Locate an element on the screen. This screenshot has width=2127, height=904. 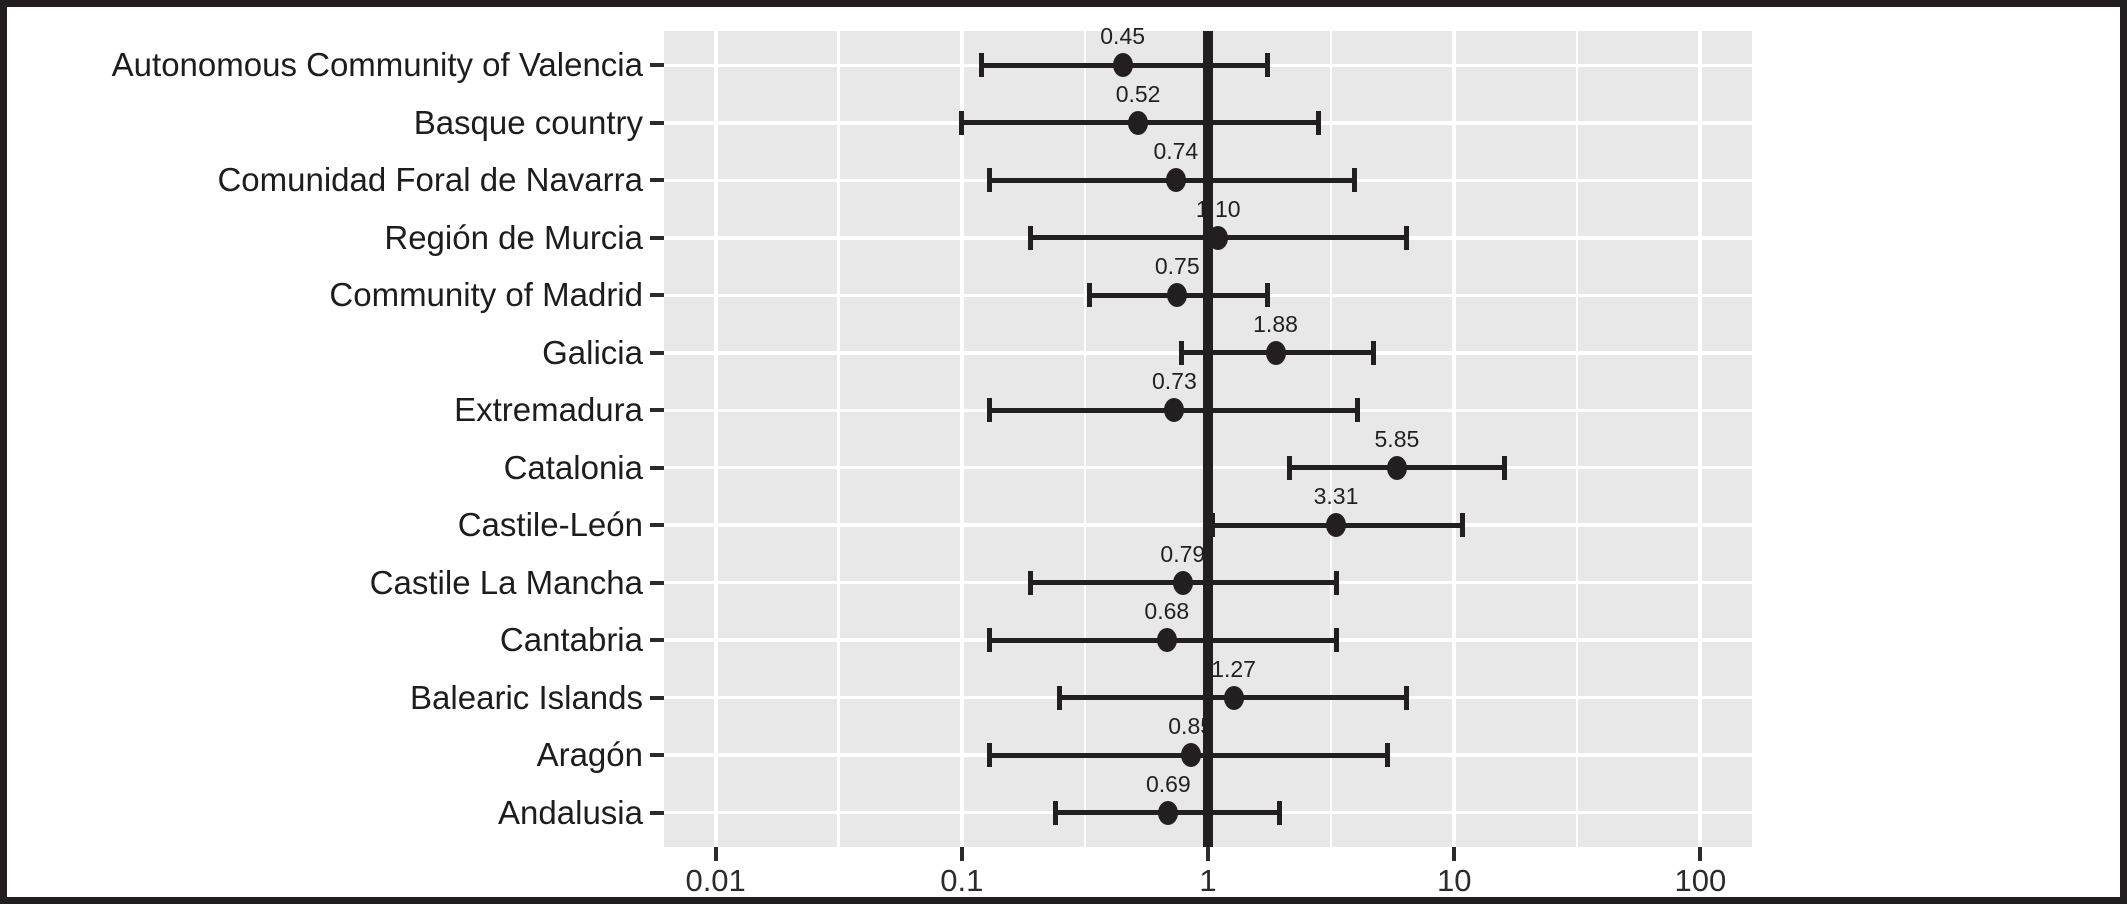
x-axis-tick-label: 100 is located at coordinates (1700, 880).